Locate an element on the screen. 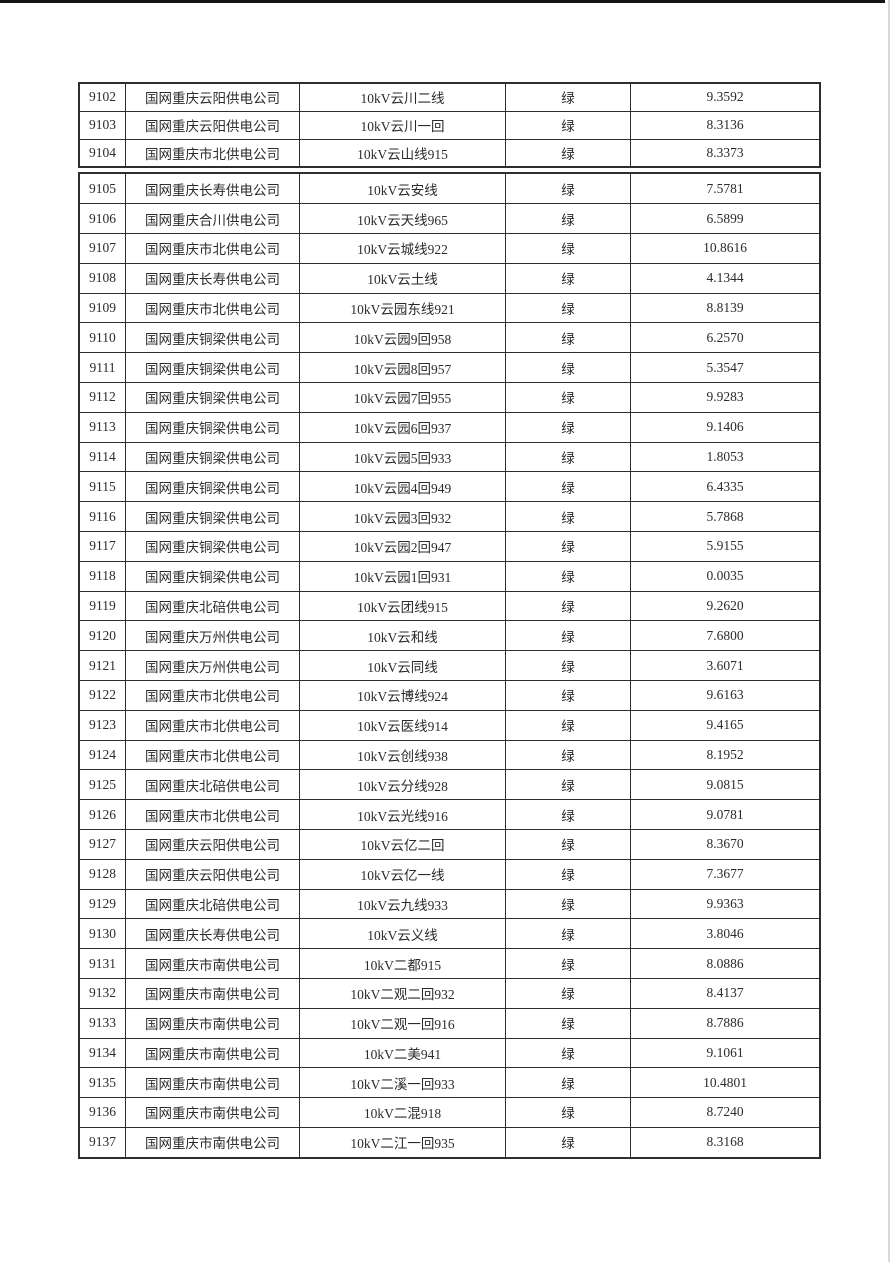  cell-id: 9124 is located at coordinates (102, 755).